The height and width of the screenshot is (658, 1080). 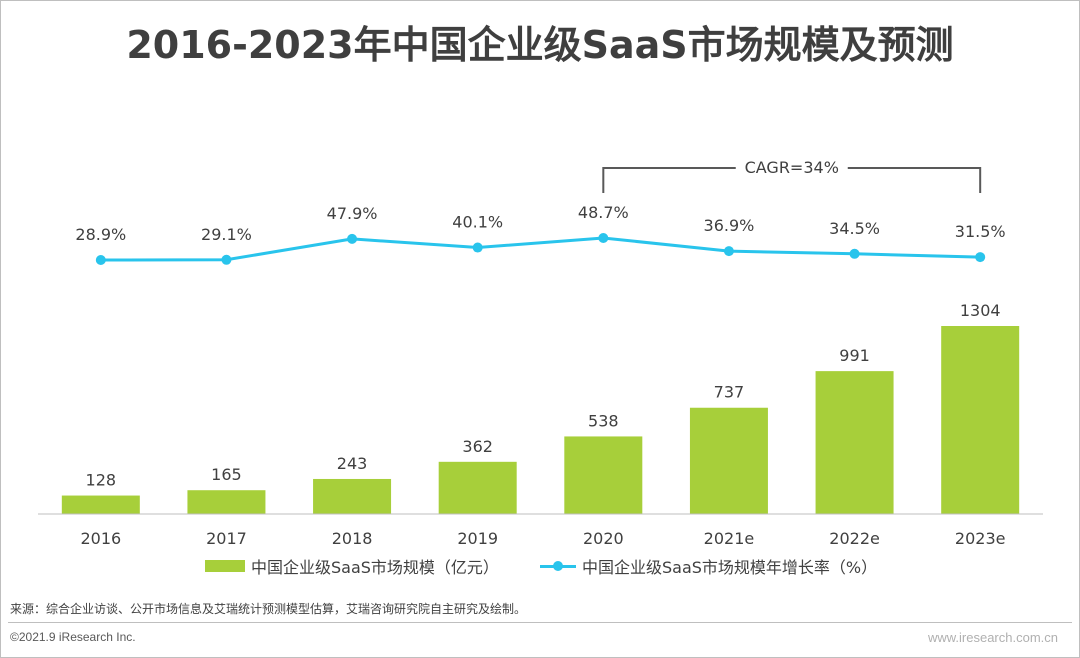 What do you see at coordinates (352, 238) in the screenshot?
I see `growth-point-2018` at bounding box center [352, 238].